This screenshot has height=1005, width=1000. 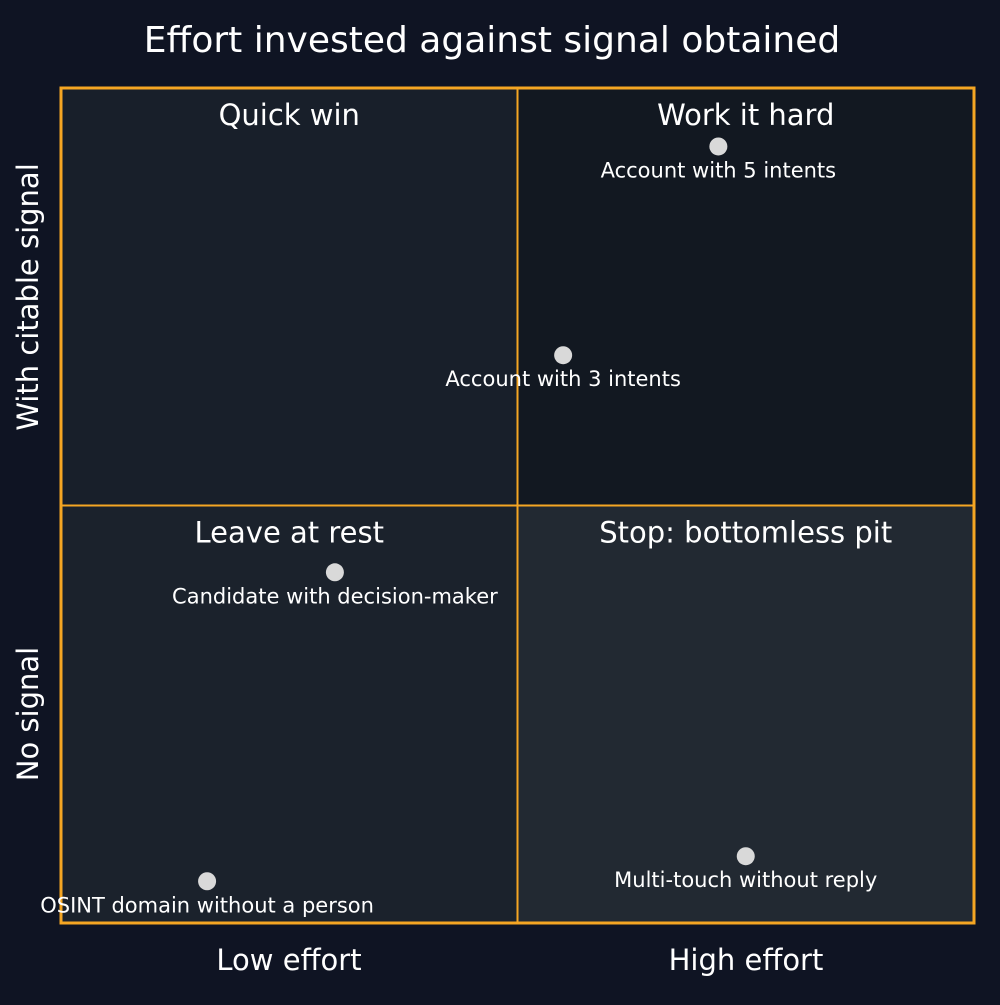 I want to click on data-point-label: Candidate with decision-maker, so click(x=335, y=596).